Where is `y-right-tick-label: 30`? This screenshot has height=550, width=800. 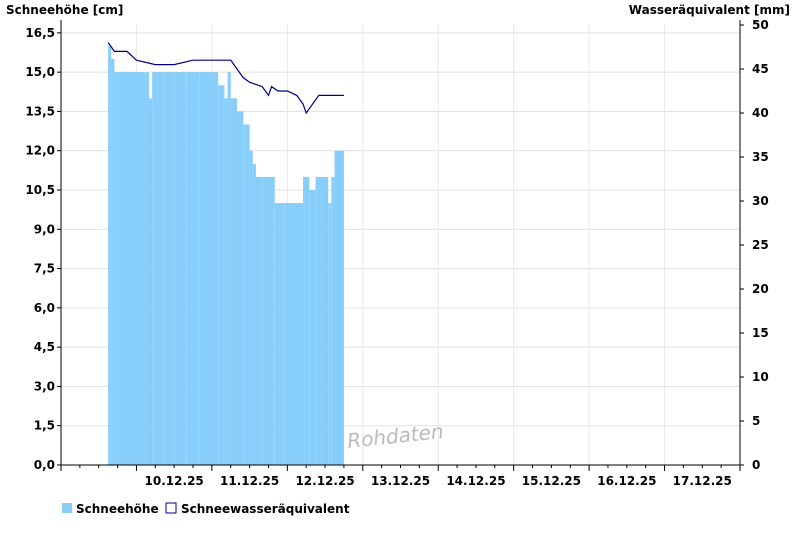
y-right-tick-label: 30 is located at coordinates (760, 201).